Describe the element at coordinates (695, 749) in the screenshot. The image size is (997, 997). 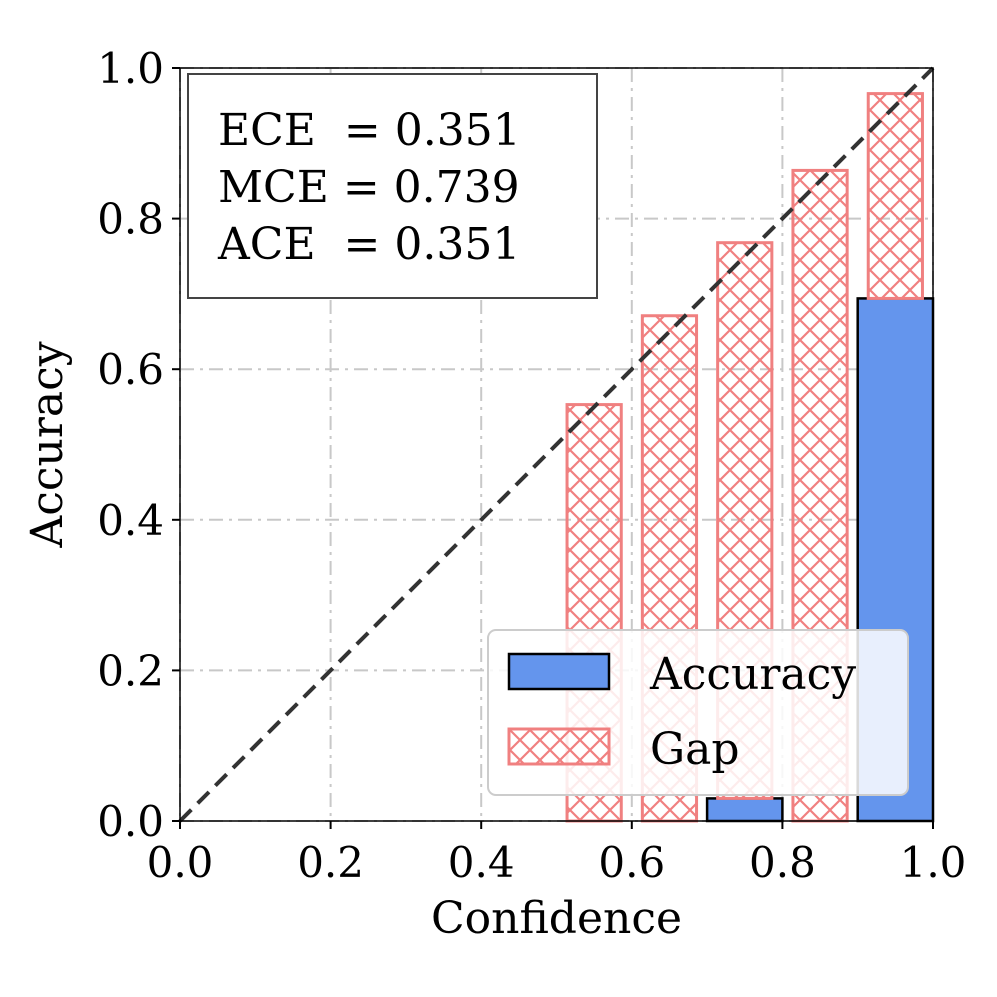
I see `legend-gap-label: Gap` at that location.